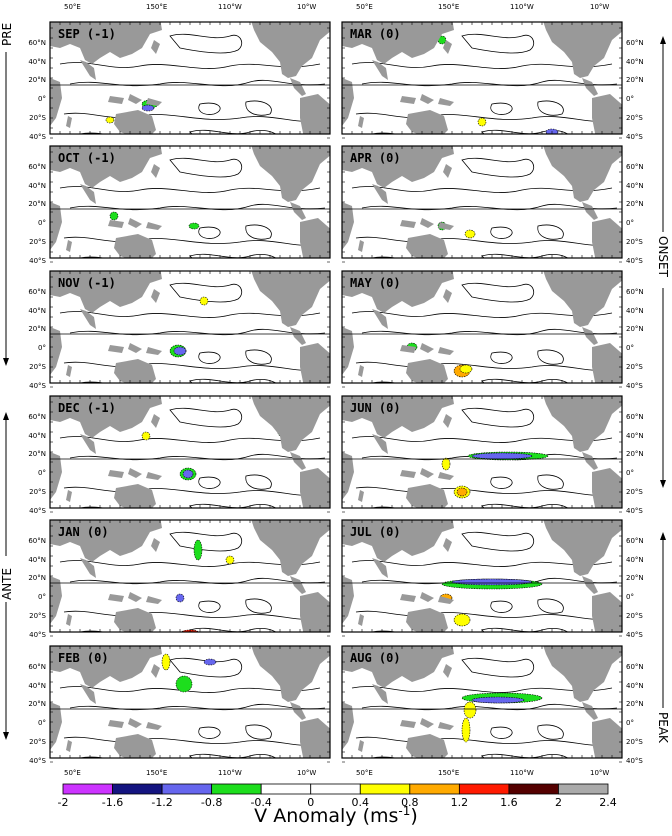 The image size is (672, 836). I want to click on panel-label: JUN (0), so click(375, 408).